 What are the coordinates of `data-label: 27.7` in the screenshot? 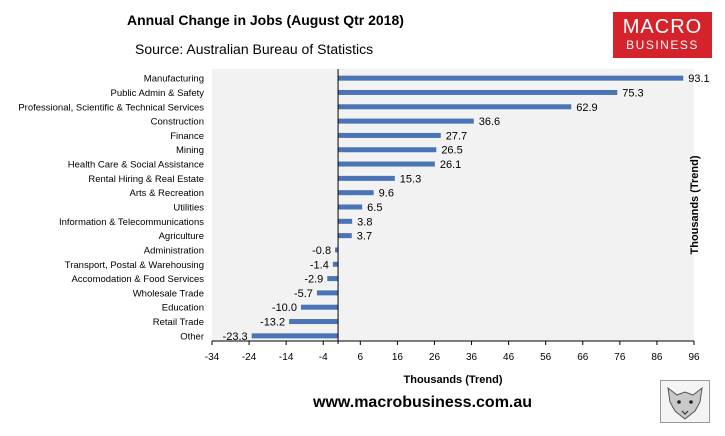 It's located at (456, 136).